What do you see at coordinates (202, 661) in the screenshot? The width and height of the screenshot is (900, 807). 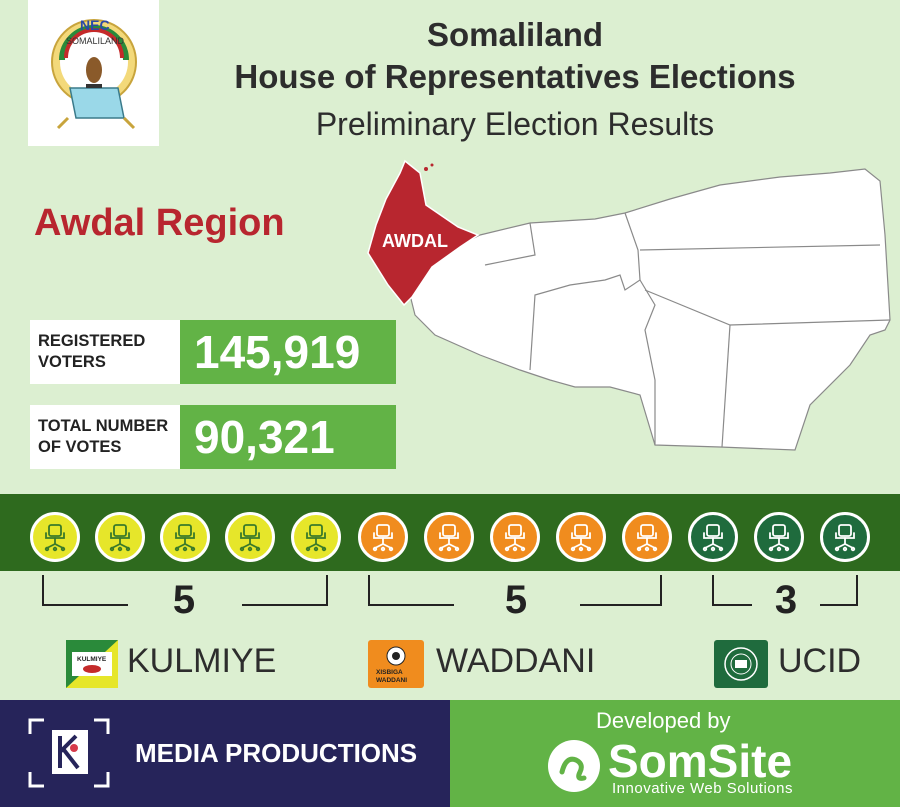 I see `party-name-kulmiye: KULMIYE` at bounding box center [202, 661].